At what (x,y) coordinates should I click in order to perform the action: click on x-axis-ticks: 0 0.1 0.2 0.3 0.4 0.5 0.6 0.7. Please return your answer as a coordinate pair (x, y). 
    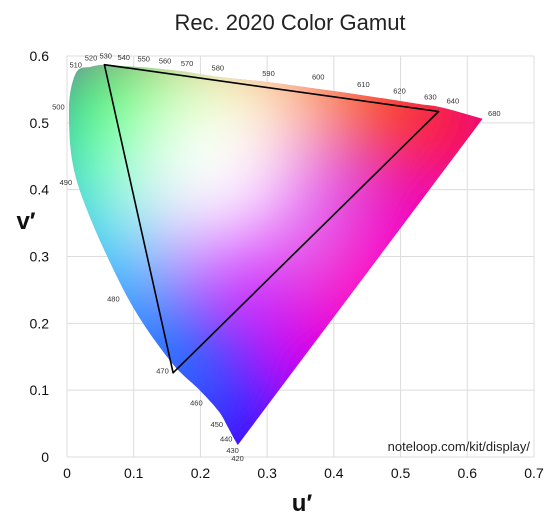
    Looking at the image, I should click on (303, 473).